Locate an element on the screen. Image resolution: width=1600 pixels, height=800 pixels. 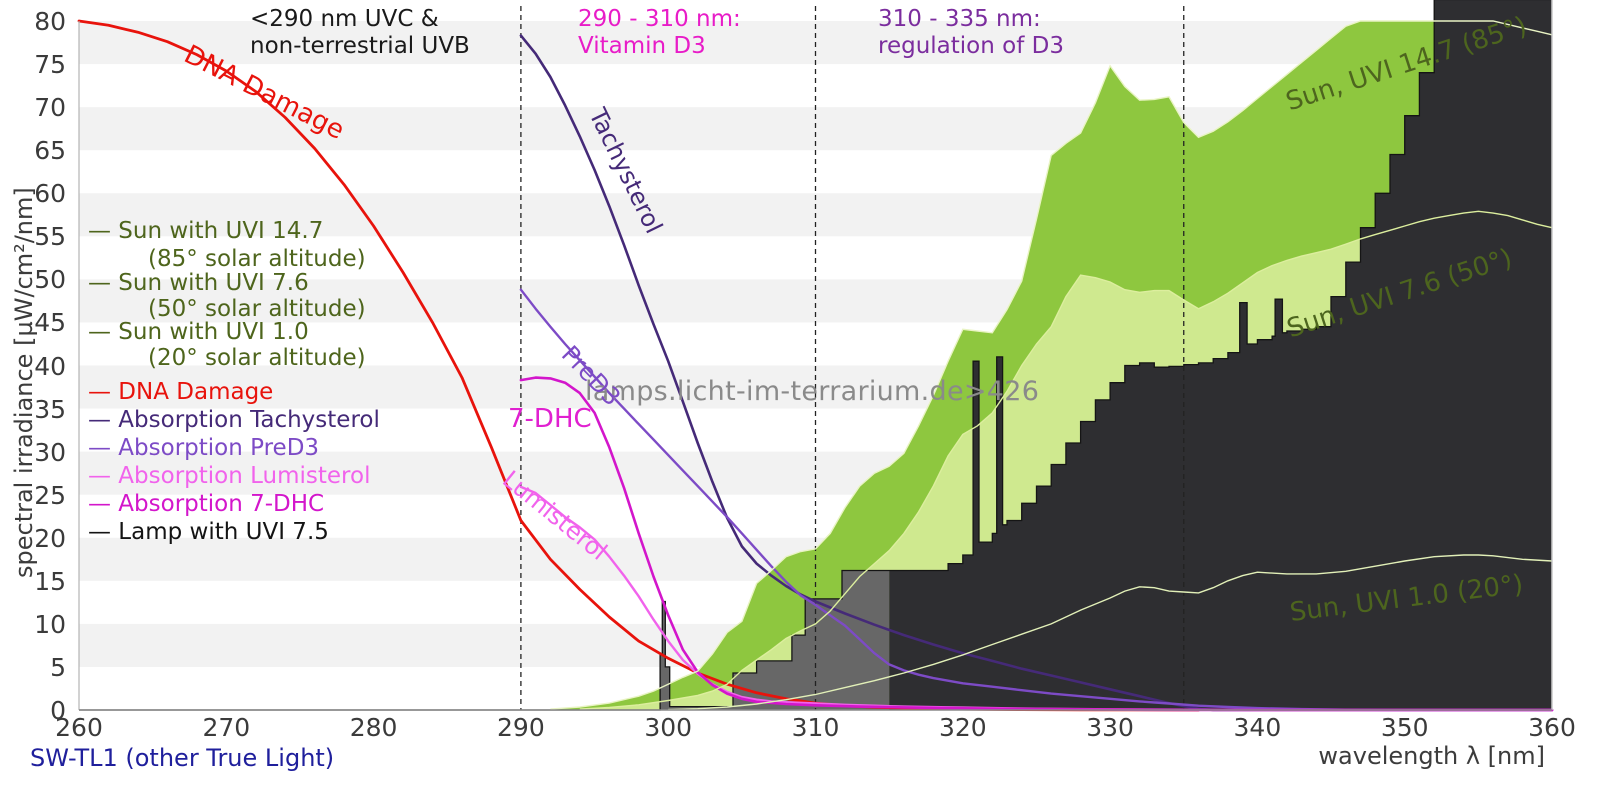
x-tick-320: 320 is located at coordinates (962, 727).